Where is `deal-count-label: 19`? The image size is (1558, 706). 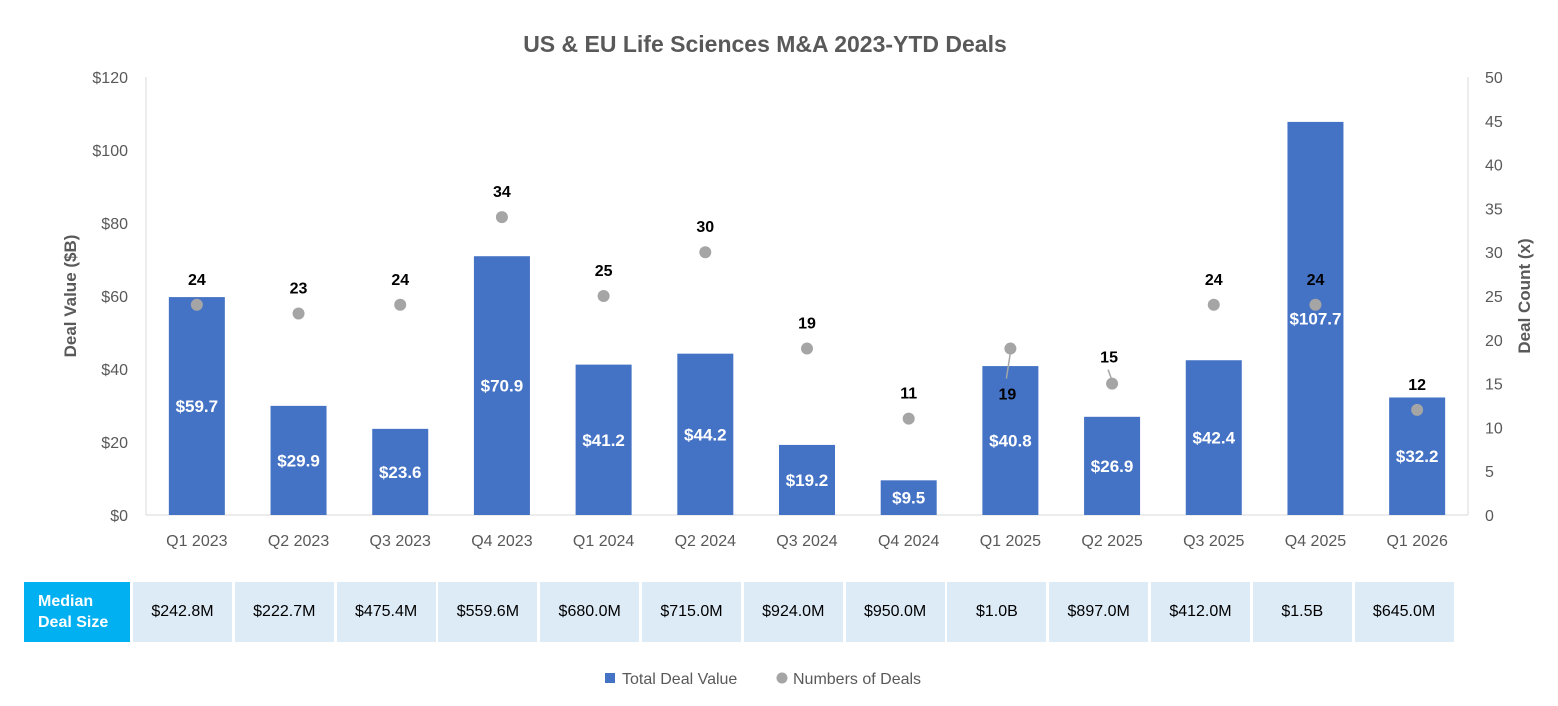 deal-count-label: 19 is located at coordinates (807, 324).